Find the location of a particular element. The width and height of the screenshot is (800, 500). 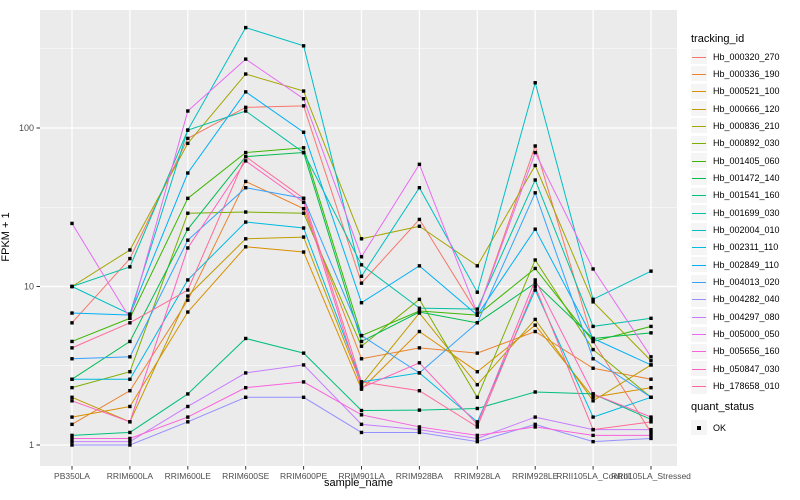

legend-item-Hb_005656_160: Hb_005656_160 is located at coordinates (735, 351).